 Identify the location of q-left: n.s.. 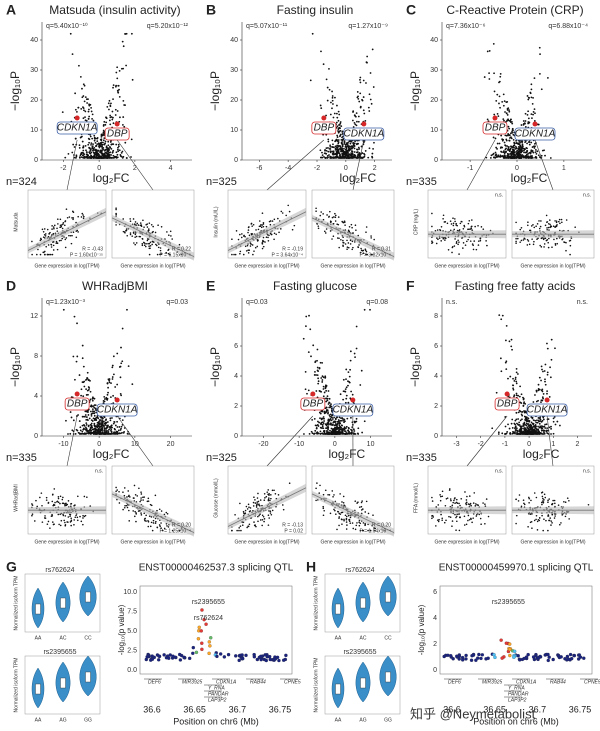
(451, 302).